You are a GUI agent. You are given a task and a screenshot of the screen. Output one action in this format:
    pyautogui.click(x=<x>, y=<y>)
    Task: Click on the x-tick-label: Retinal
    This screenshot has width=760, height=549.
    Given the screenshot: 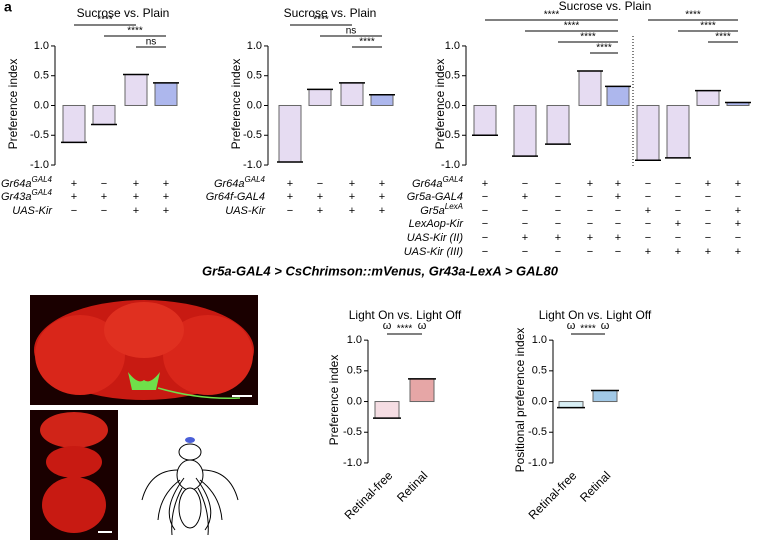 What is the action you would take?
    pyautogui.click(x=595, y=486)
    